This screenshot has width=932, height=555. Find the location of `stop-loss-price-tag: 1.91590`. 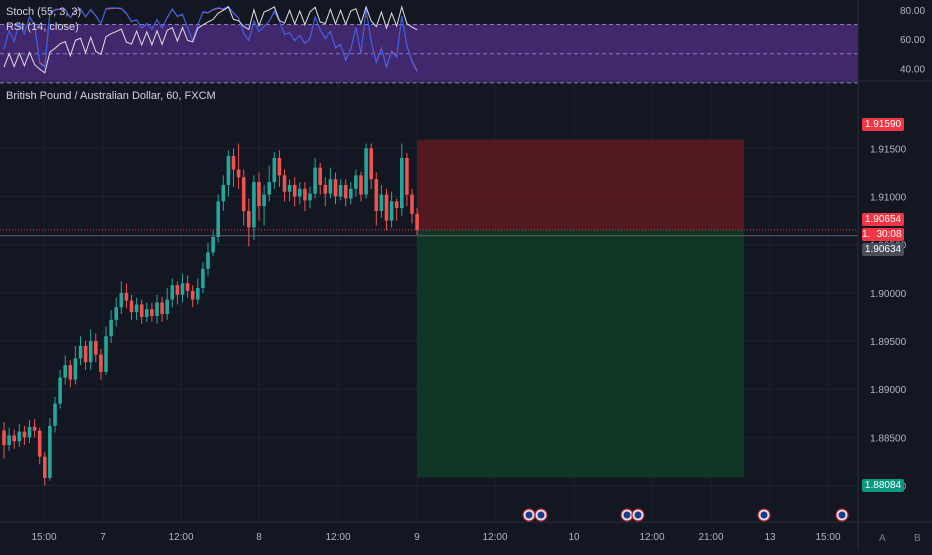

stop-loss-price-tag: 1.91590 is located at coordinates (883, 124).